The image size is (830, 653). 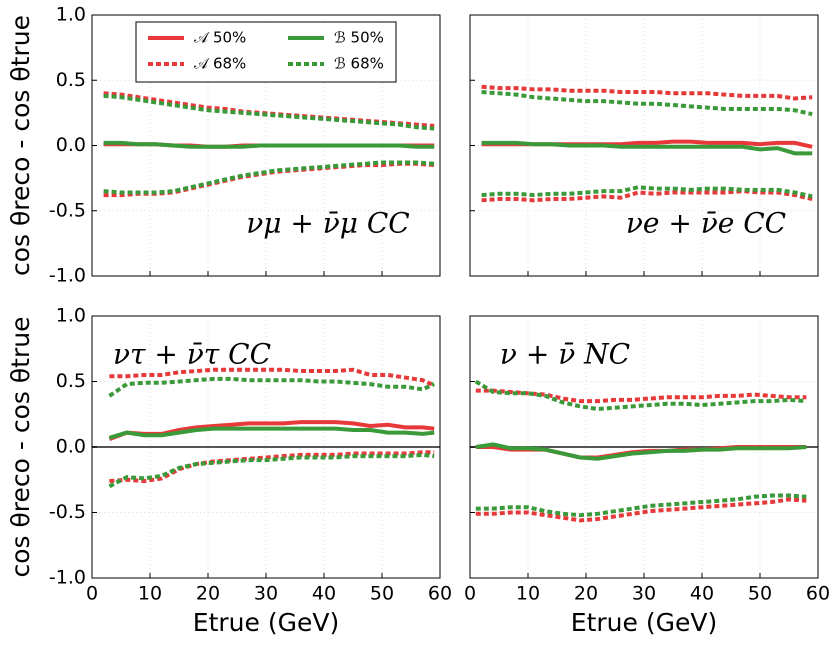 I want to click on legend-label: ℬ 50%, so click(x=359, y=38).